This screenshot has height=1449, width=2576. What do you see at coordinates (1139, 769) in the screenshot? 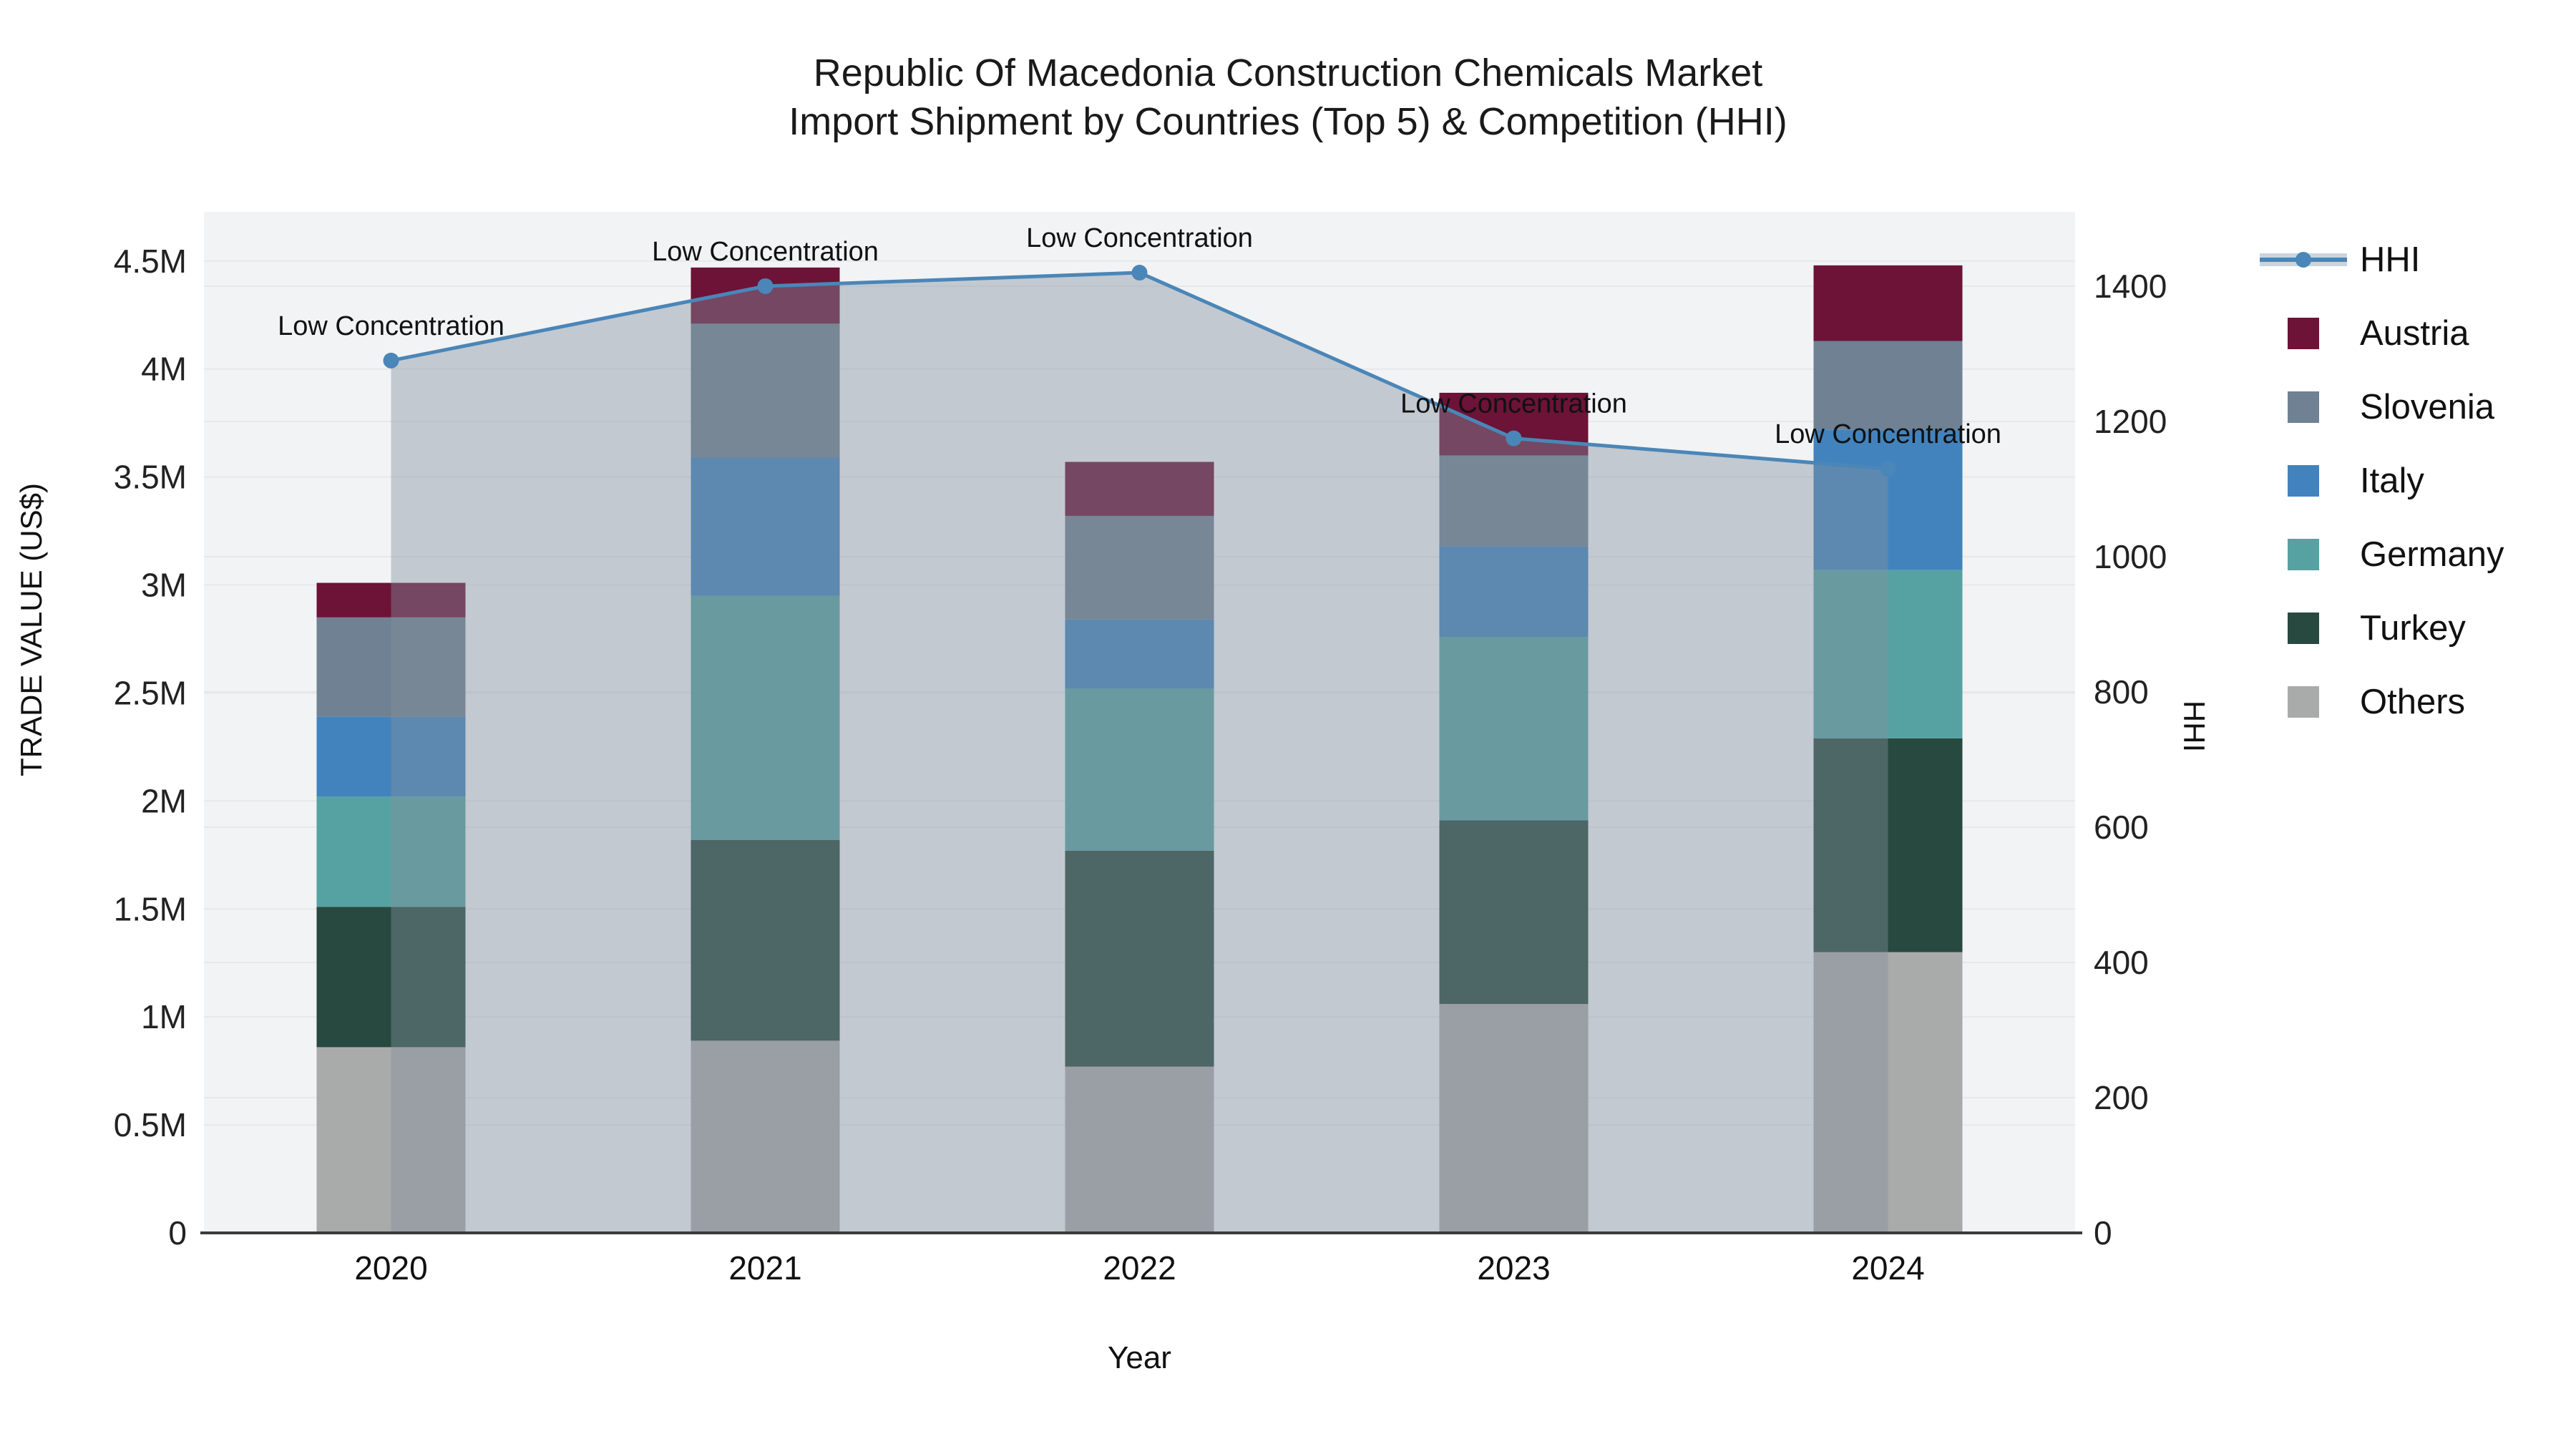
I see `bar-2022-germany` at bounding box center [1139, 769].